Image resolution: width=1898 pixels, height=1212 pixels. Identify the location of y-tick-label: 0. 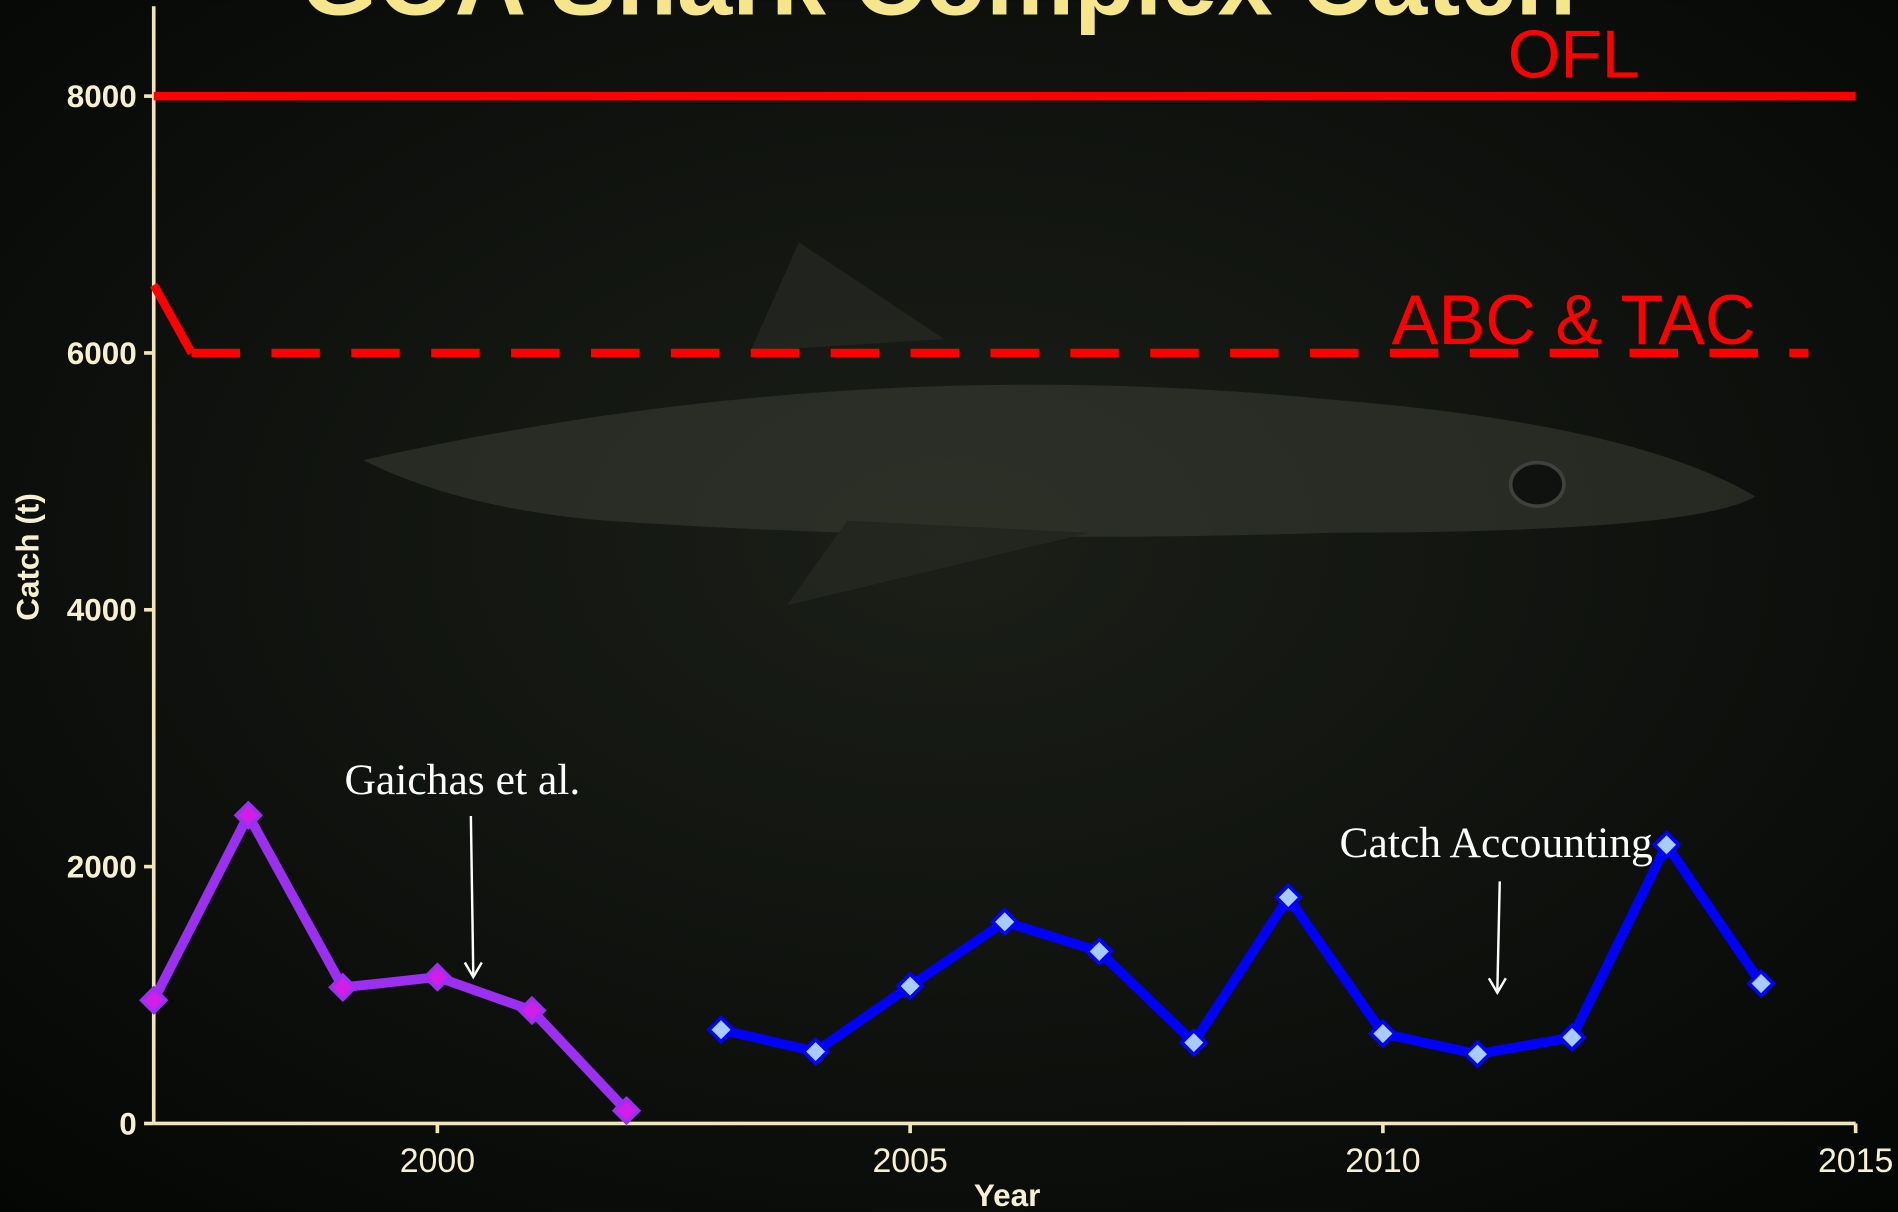
(128, 1123).